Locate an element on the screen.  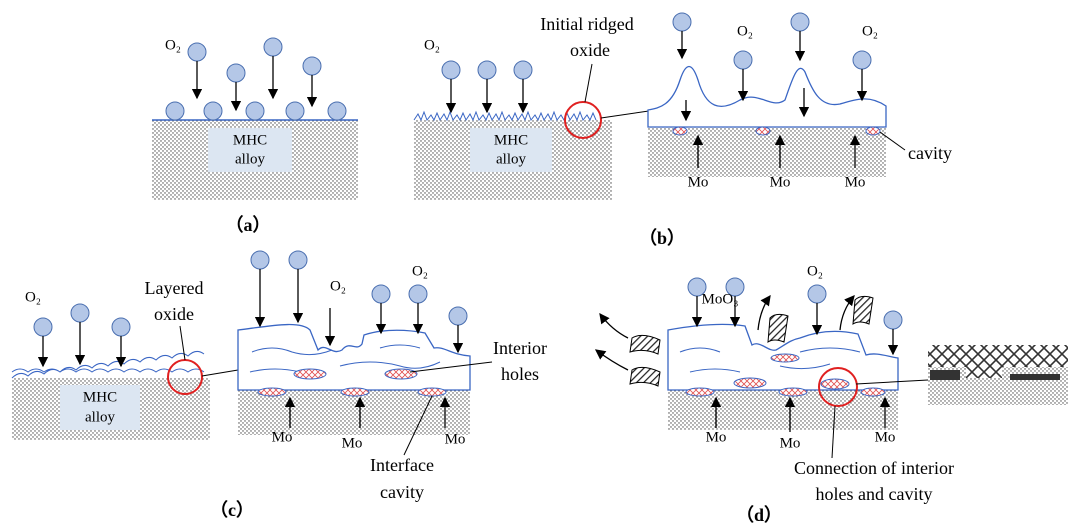
interior-label: Interior is located at coordinates (520, 348).